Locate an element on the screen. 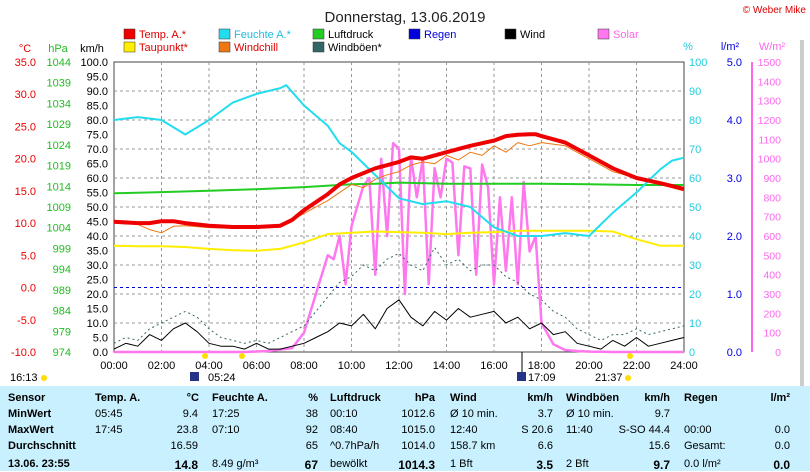  solar-tick-label: 400 is located at coordinates (772, 276).